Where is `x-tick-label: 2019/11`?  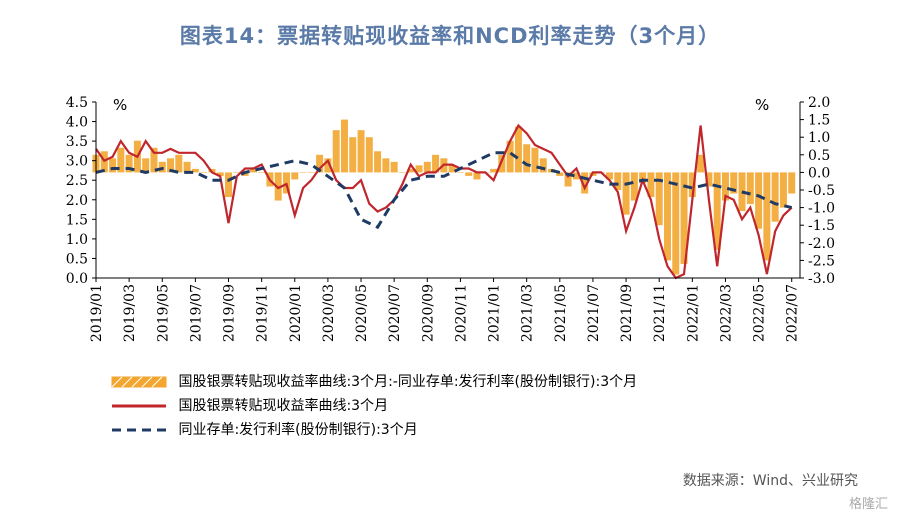 x-tick-label: 2019/11 is located at coordinates (263, 313).